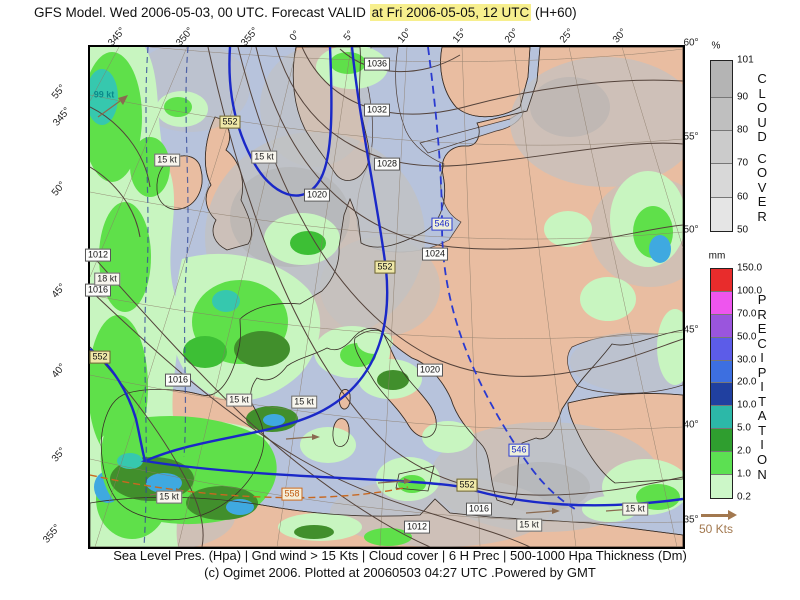 This screenshot has width=800, height=600. Describe the element at coordinates (716, 529) in the screenshot. I see `wind-reference-label: 50 Kts` at that location.